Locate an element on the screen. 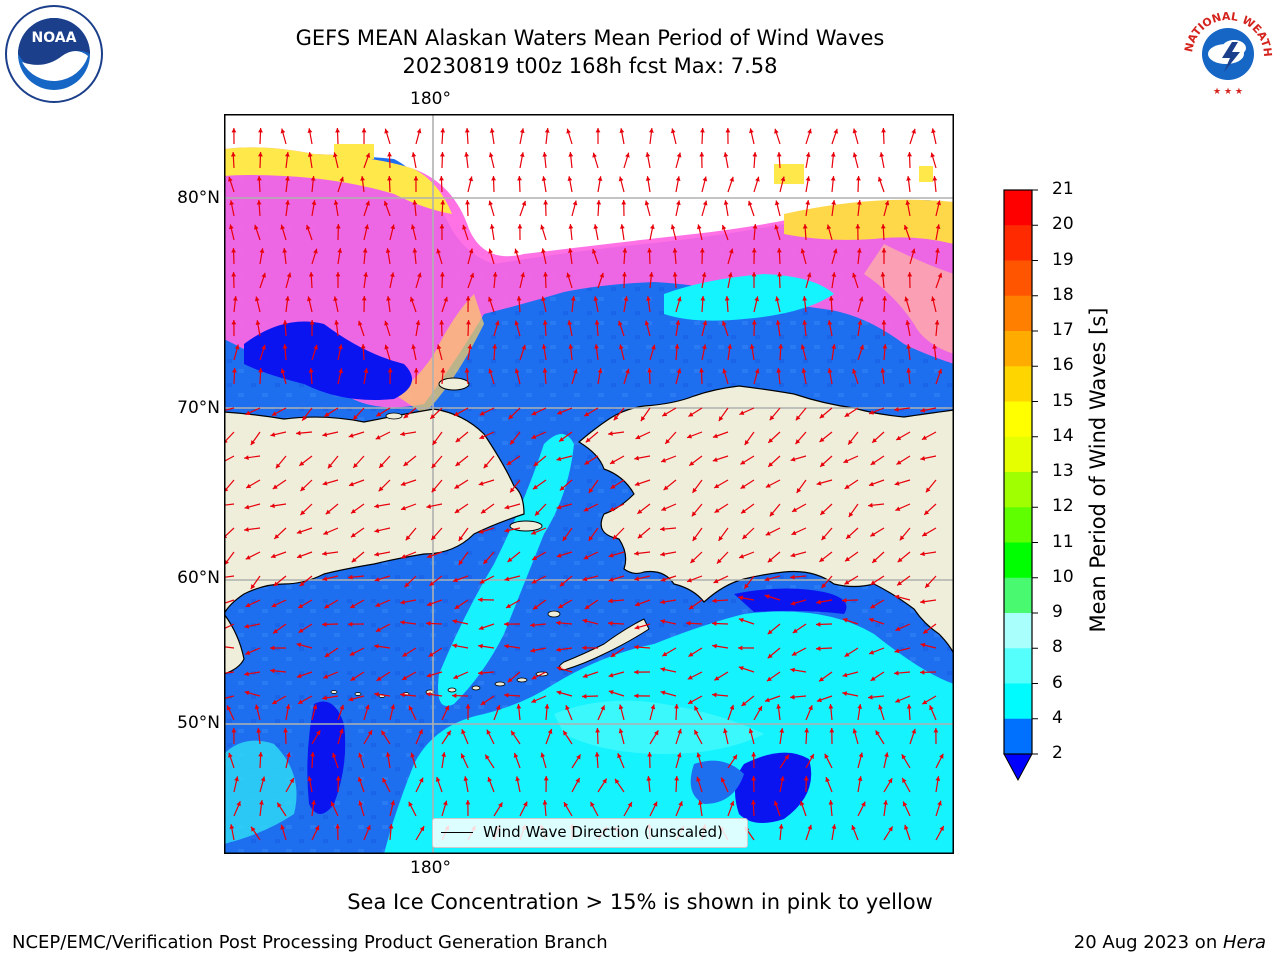 This screenshot has width=1280, height=960. chukchi-cyan is located at coordinates (749, 297).